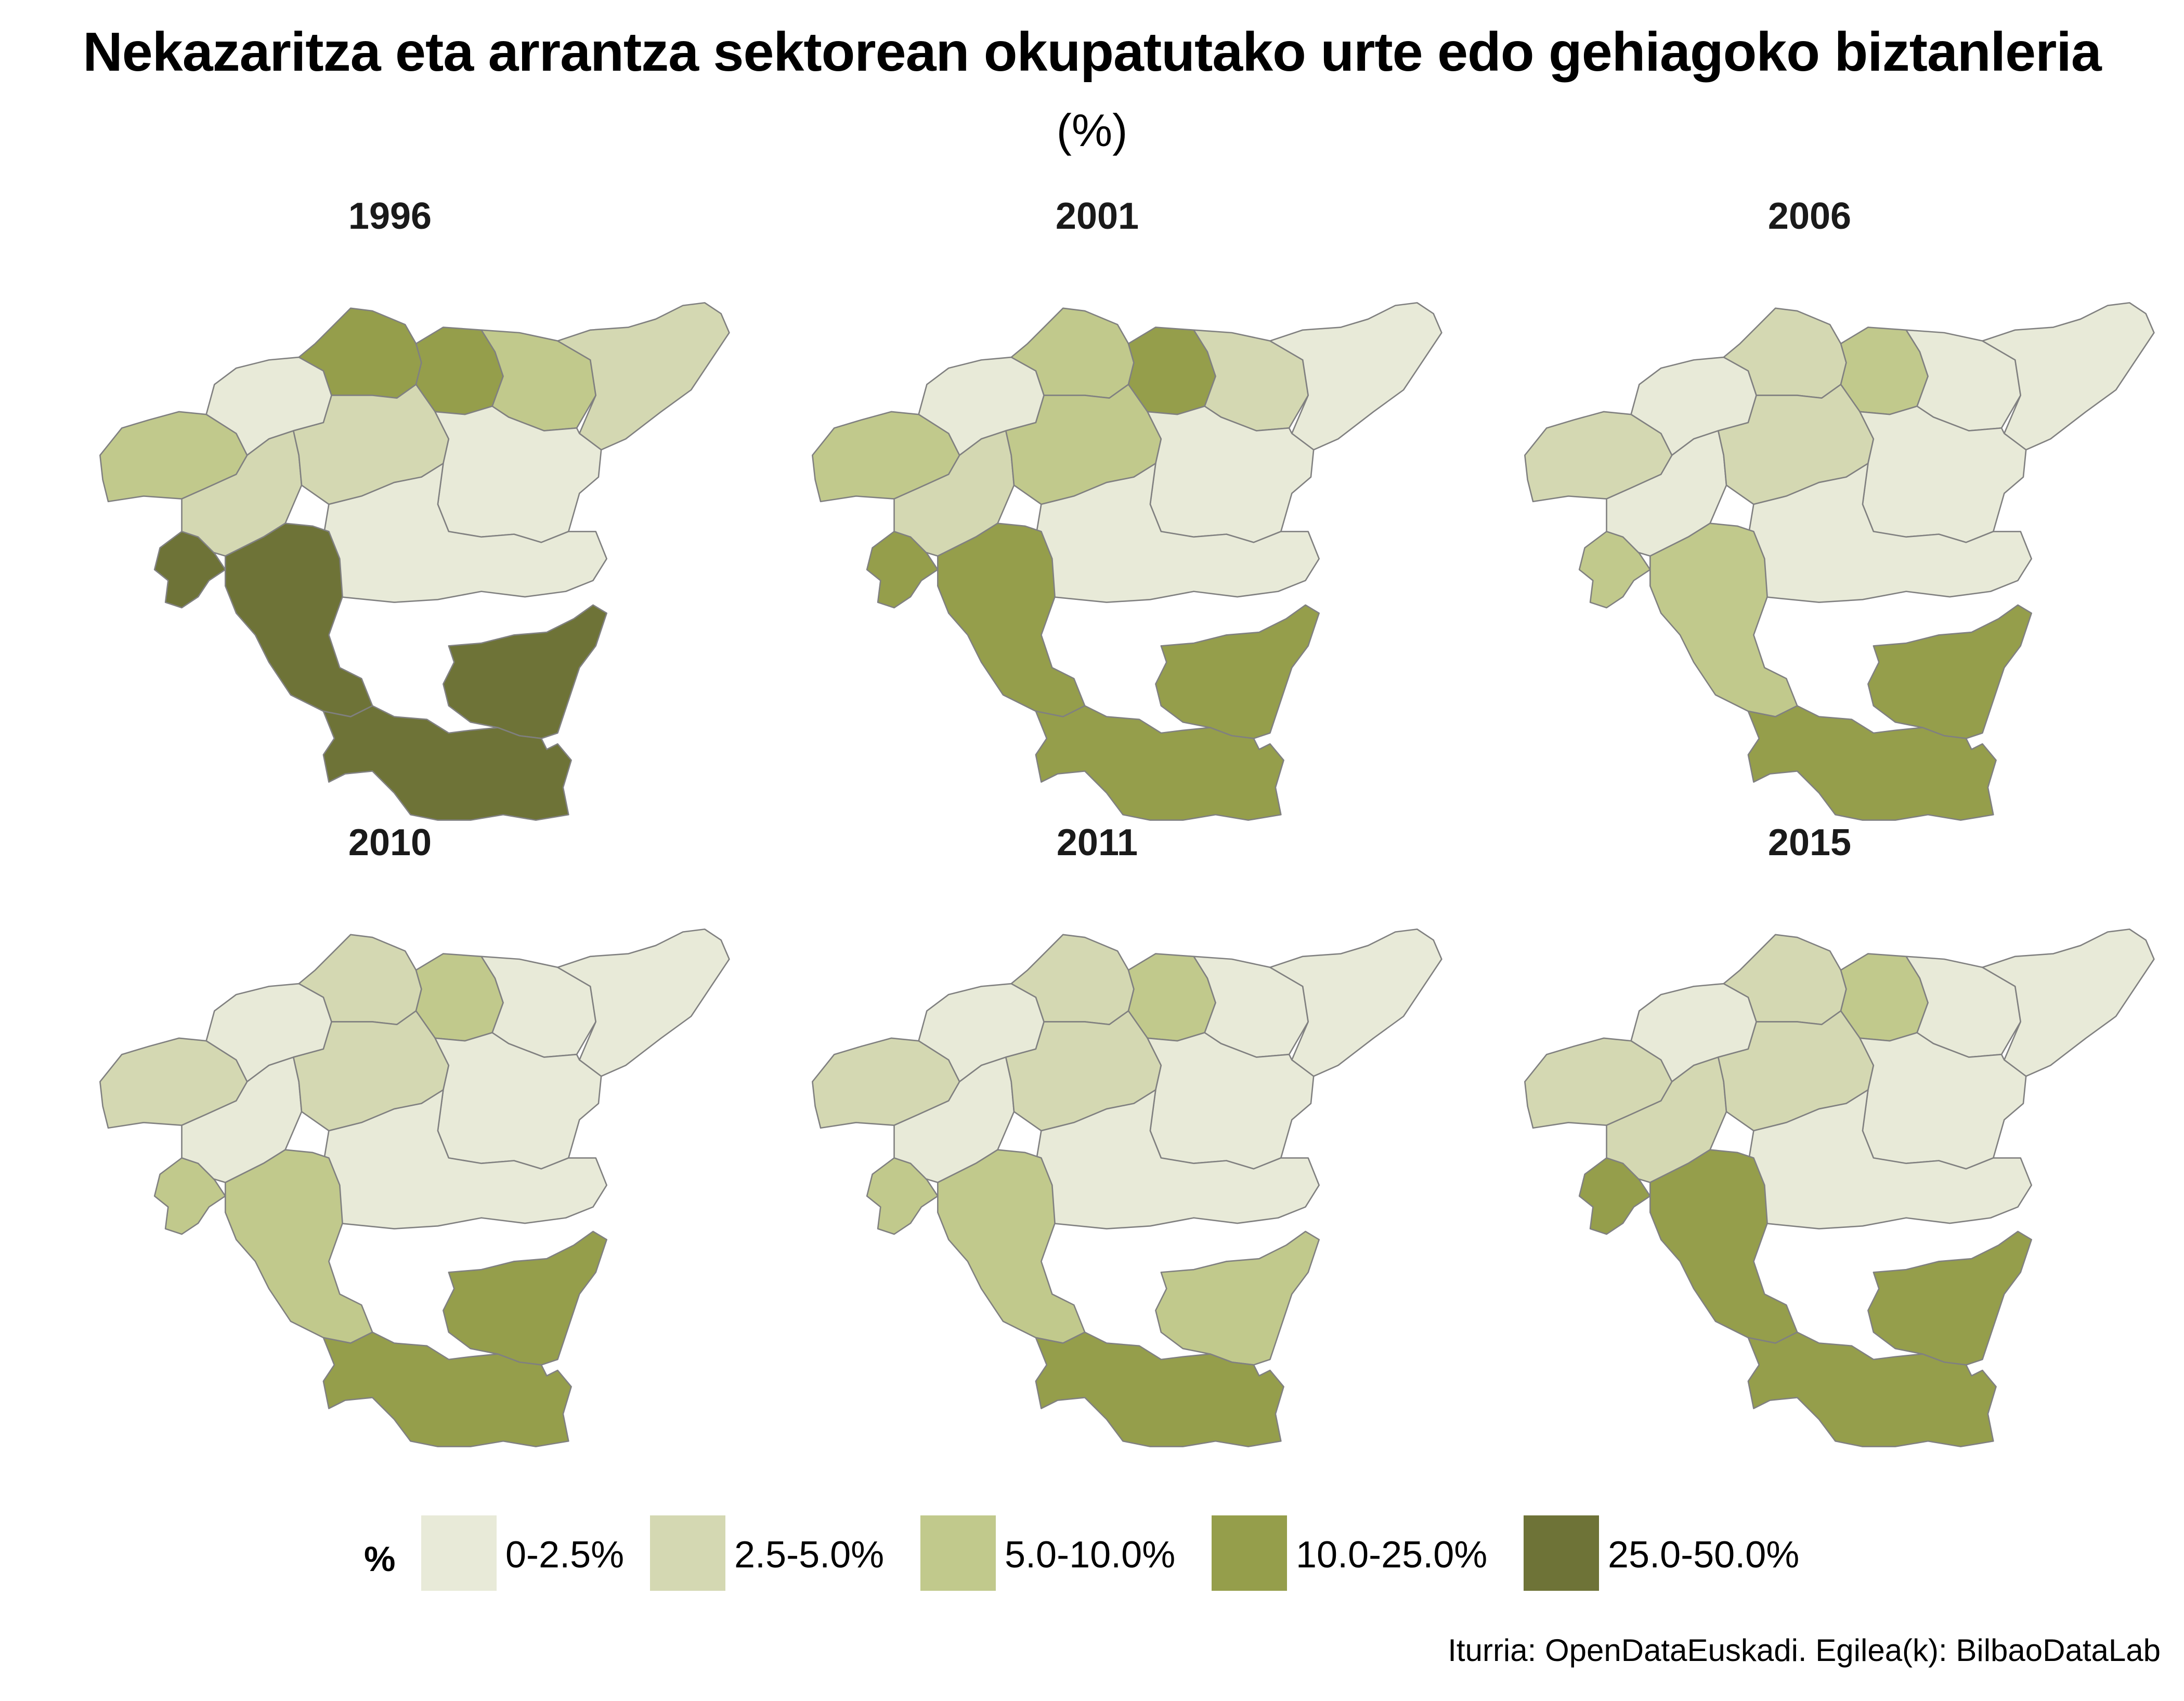 This screenshot has height=1701, width=2184. I want to click on map-2010, so click(416, 1188).